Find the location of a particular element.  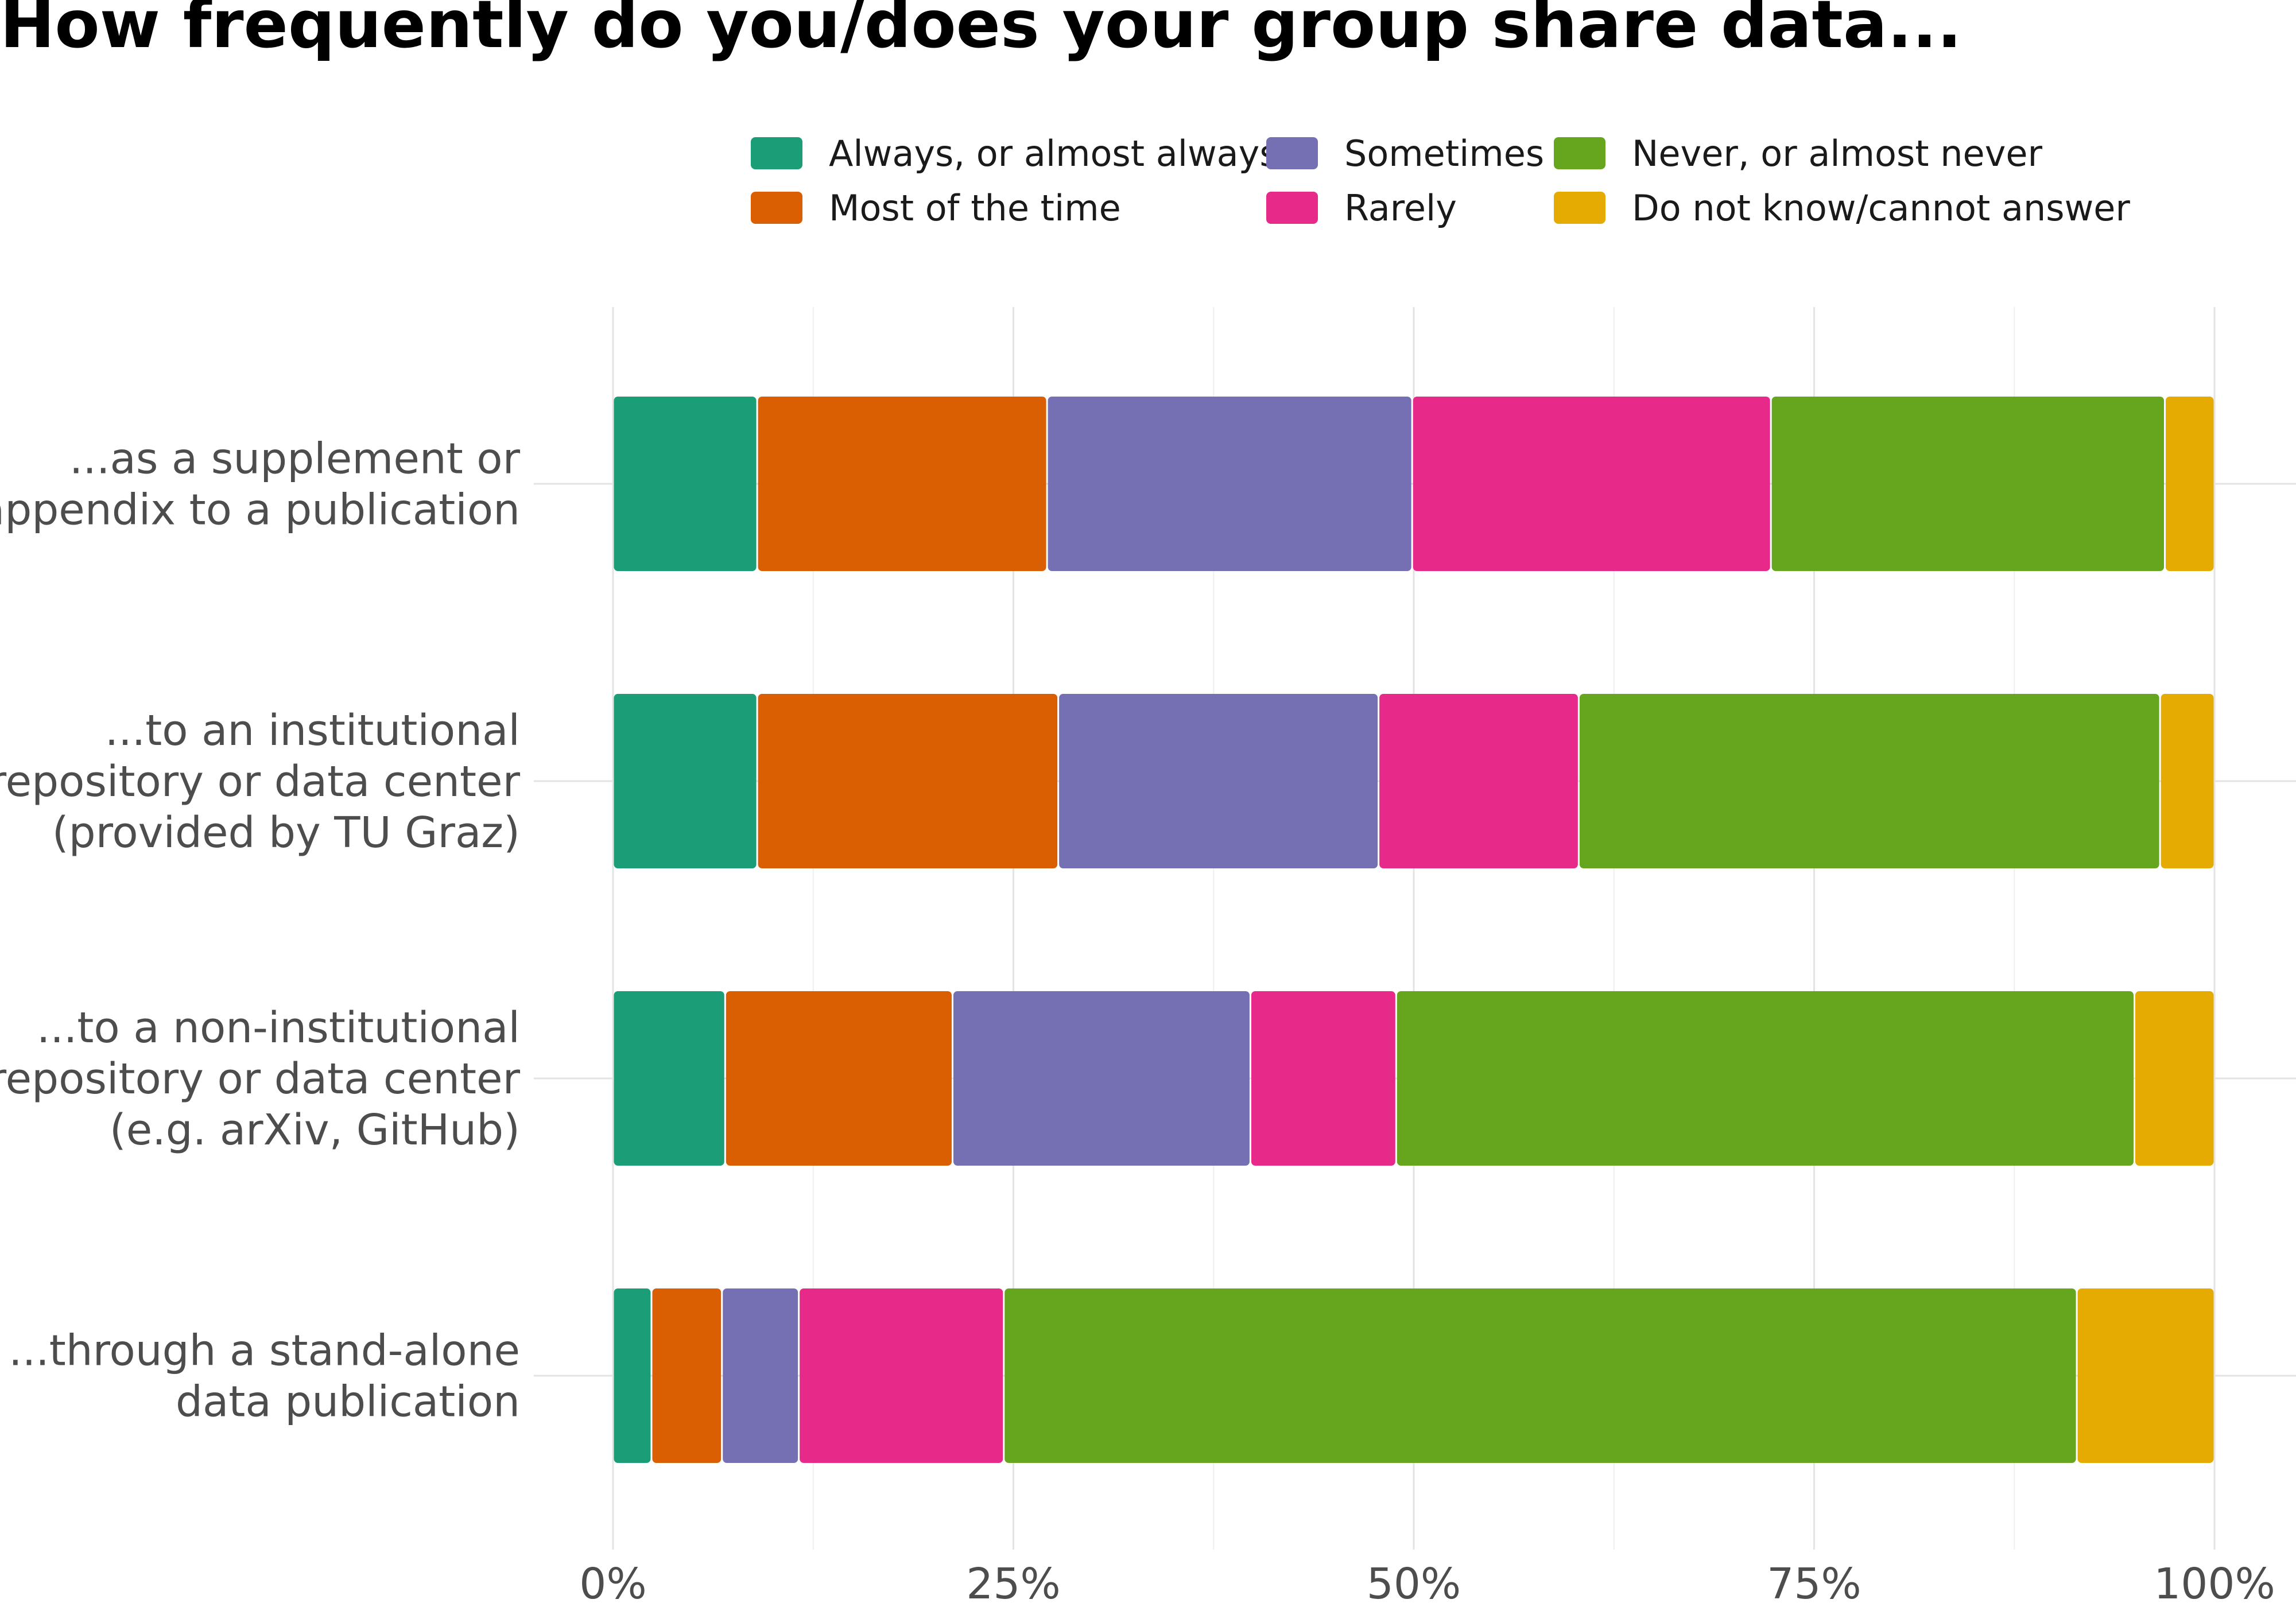

legend-label: Never, or almost never is located at coordinates (1837, 153).